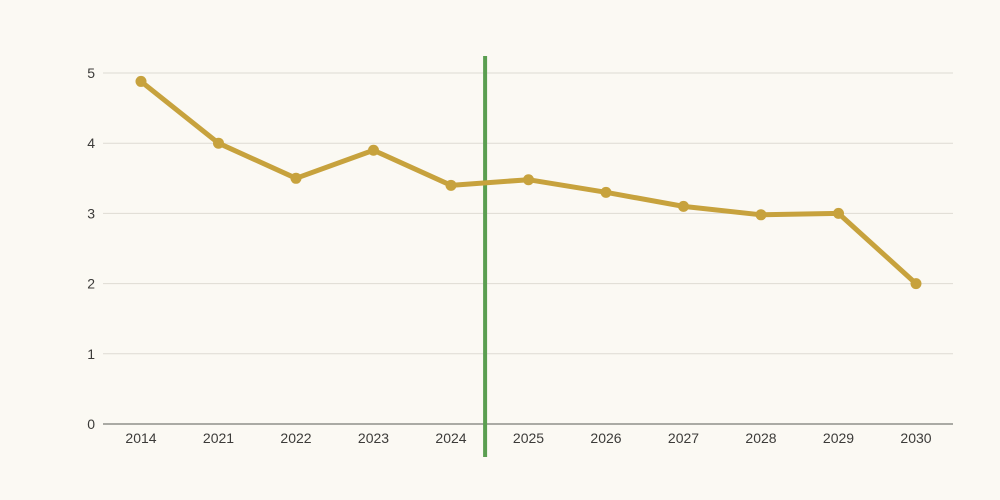 This screenshot has width=1000, height=500. Describe the element at coordinates (295, 438) in the screenshot. I see `x-tick-label: 2022` at that location.